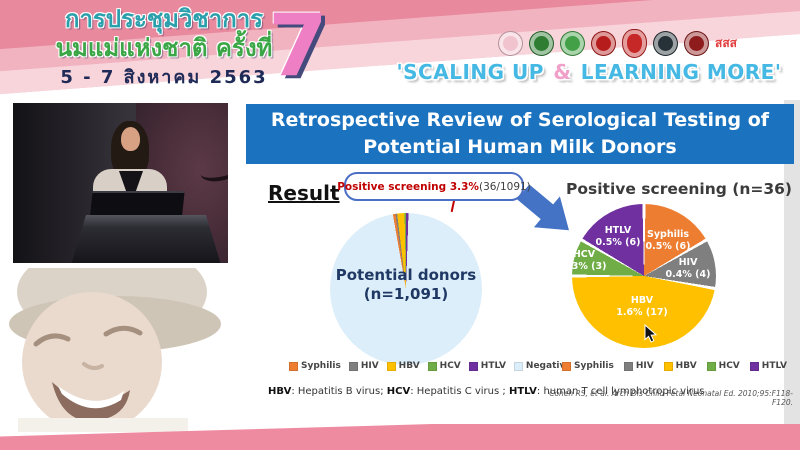  Describe the element at coordinates (665, 43) in the screenshot. I see `pediatric-society-logo-icon` at that location.